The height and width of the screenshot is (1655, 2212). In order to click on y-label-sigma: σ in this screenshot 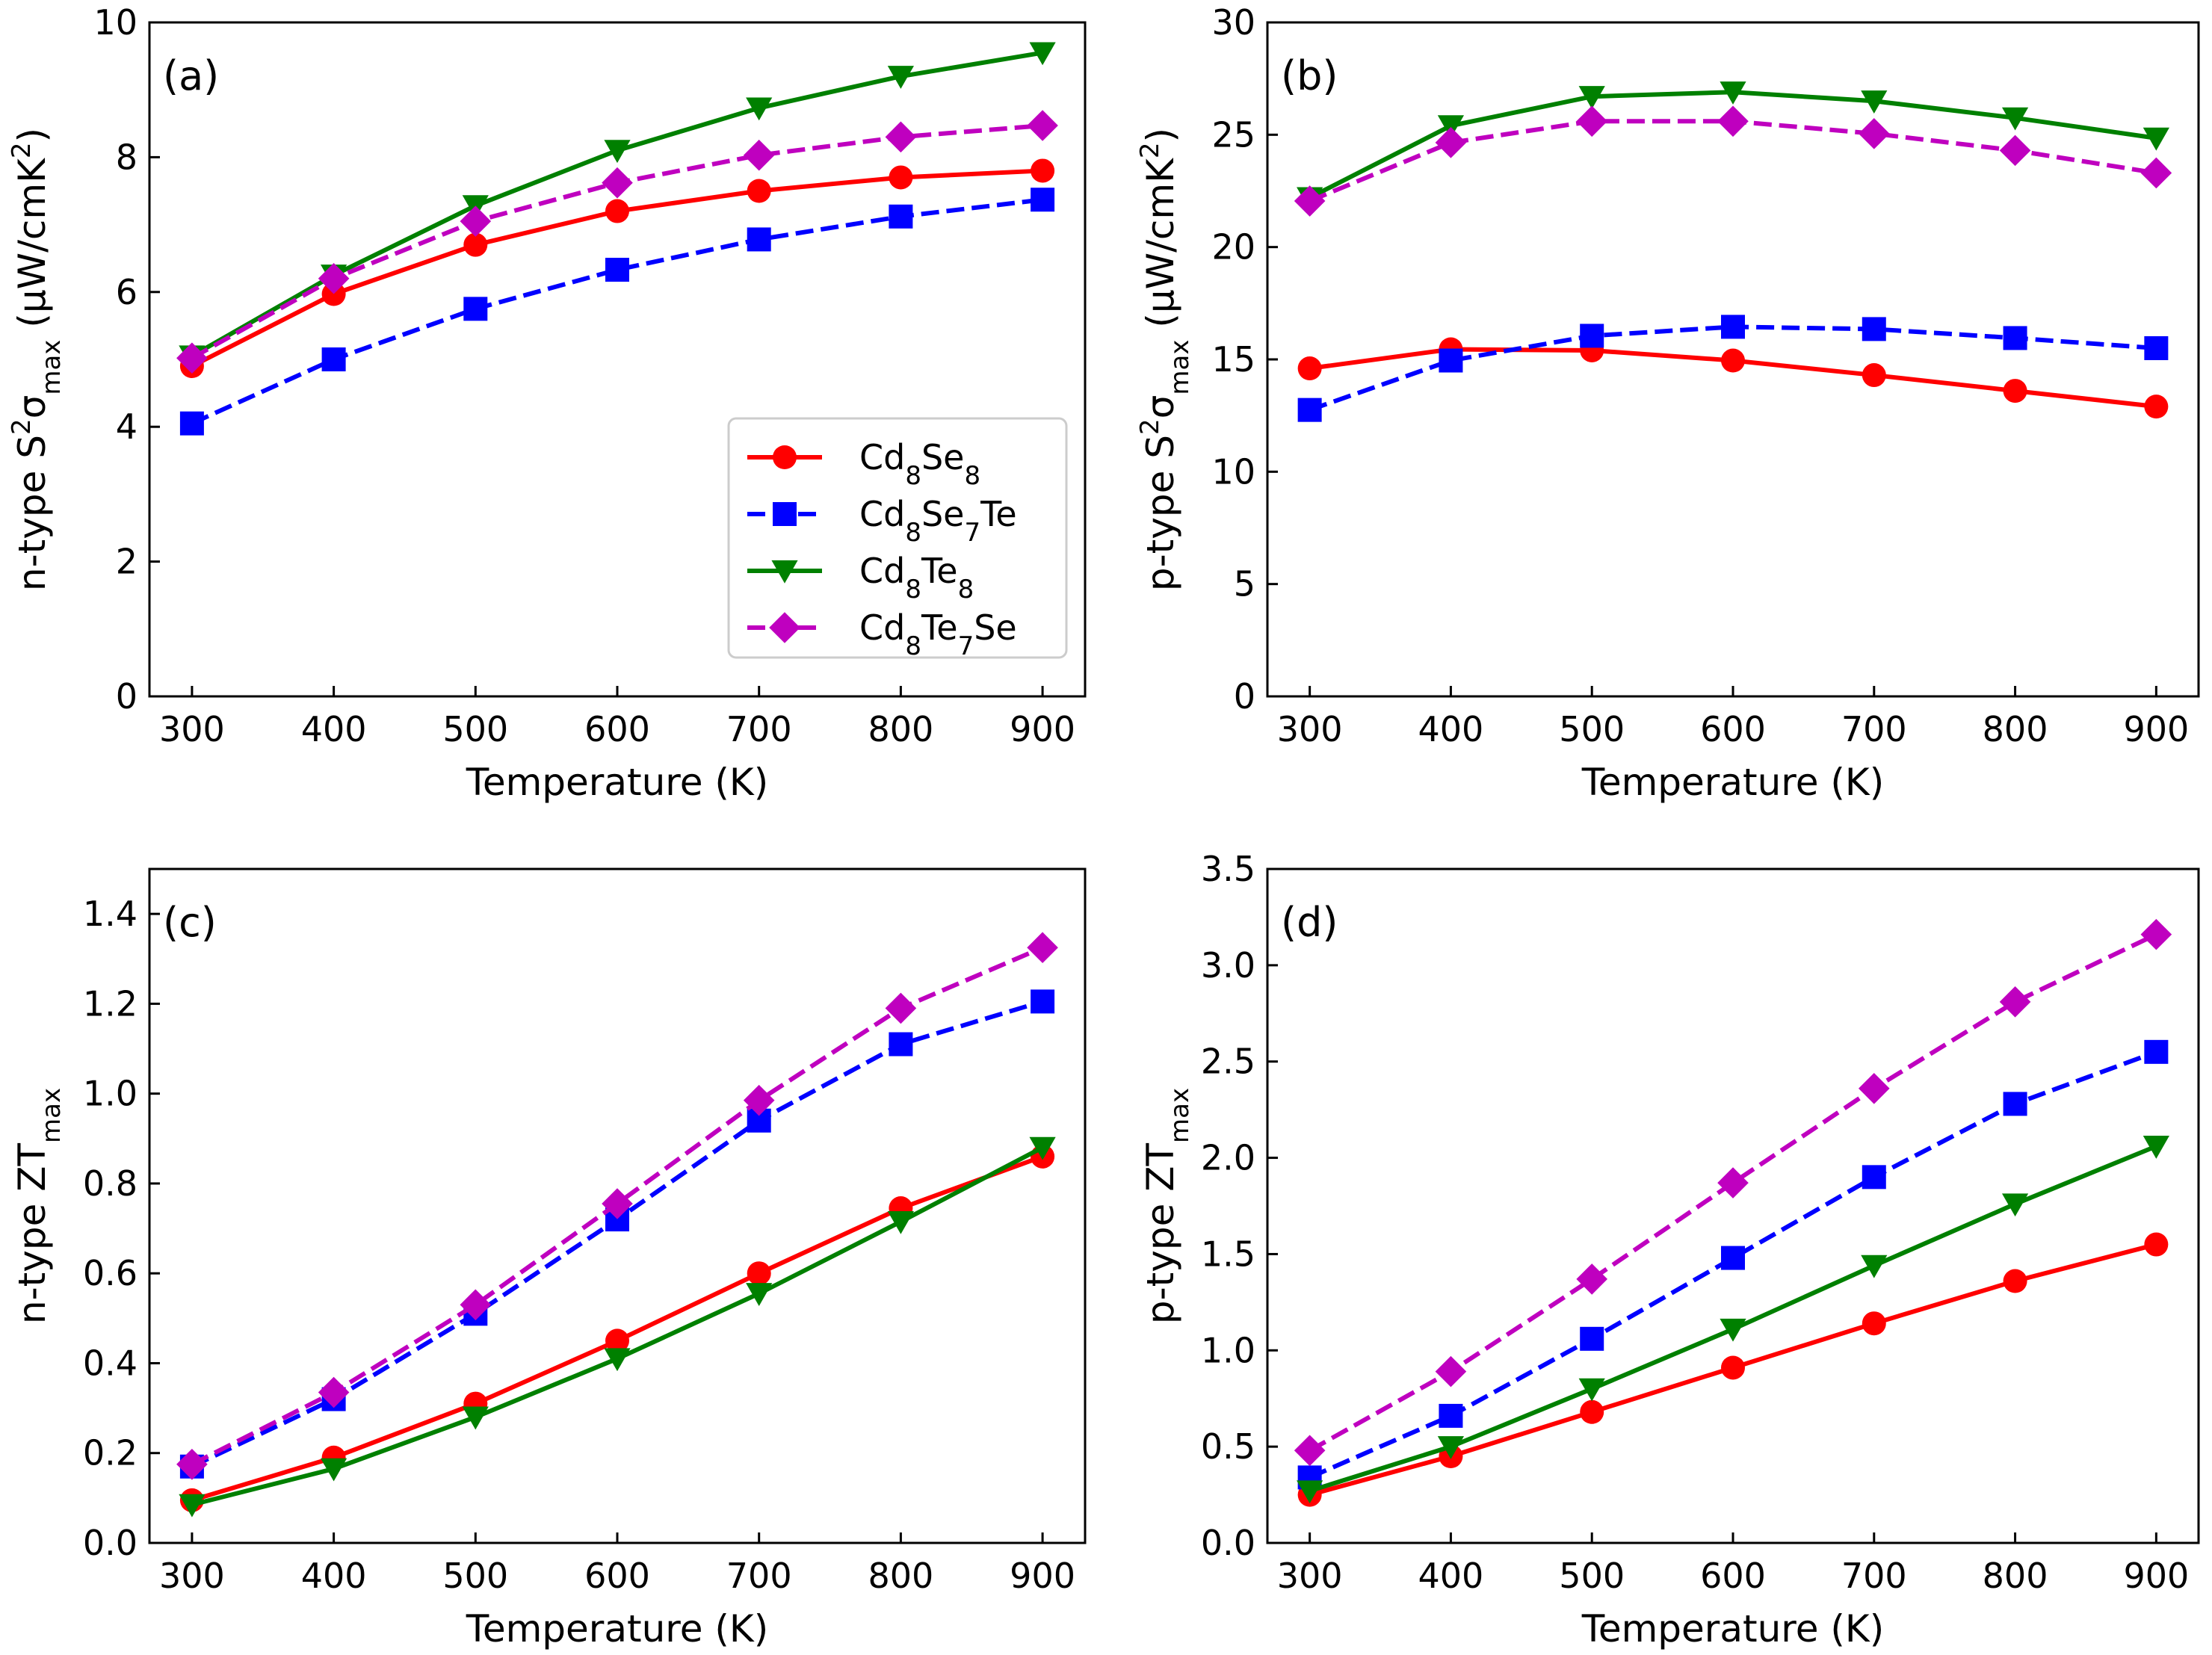, I will do `click(1160, 407)`.